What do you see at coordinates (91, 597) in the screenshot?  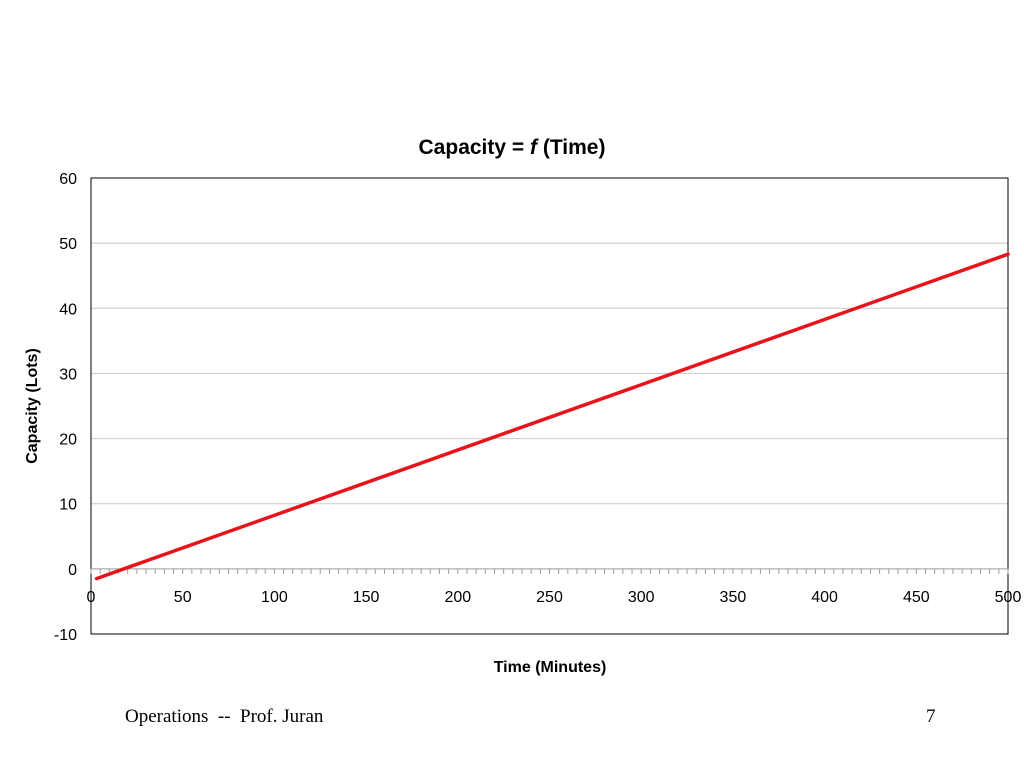 I see `x-tick-label: 0` at bounding box center [91, 597].